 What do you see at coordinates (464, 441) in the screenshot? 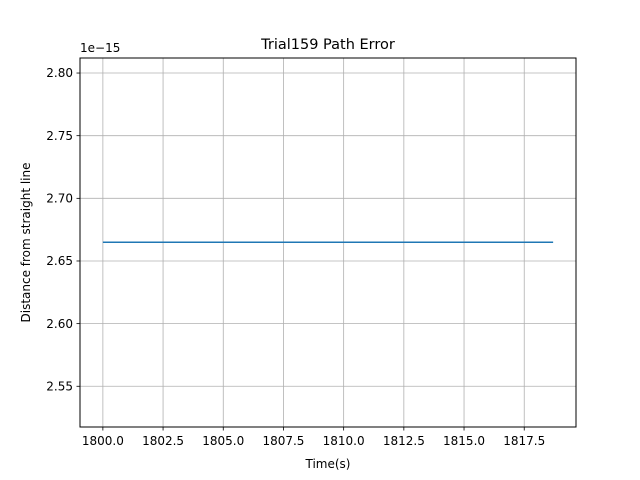
I see `x-tick-label: 1815.0` at bounding box center [464, 441].